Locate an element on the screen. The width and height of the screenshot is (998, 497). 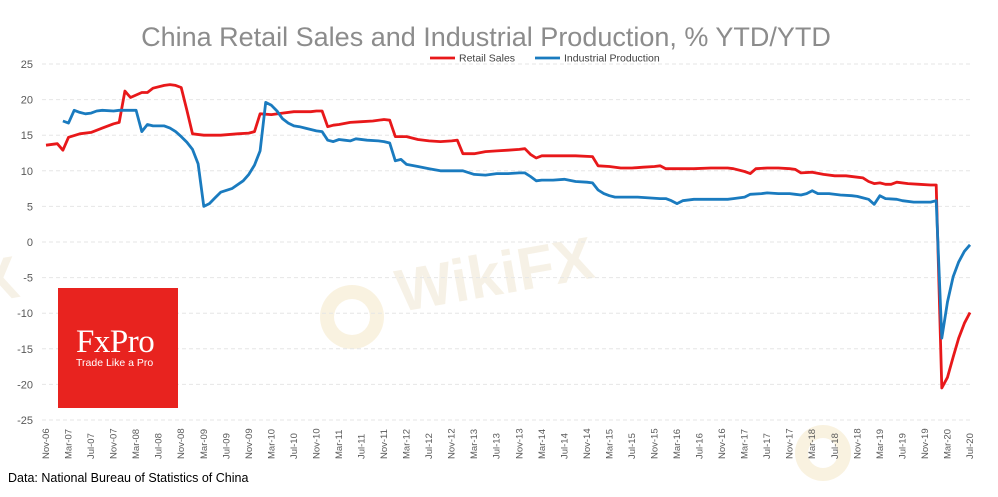
x-tick-label: Jul-18 is located at coordinates (835, 446).